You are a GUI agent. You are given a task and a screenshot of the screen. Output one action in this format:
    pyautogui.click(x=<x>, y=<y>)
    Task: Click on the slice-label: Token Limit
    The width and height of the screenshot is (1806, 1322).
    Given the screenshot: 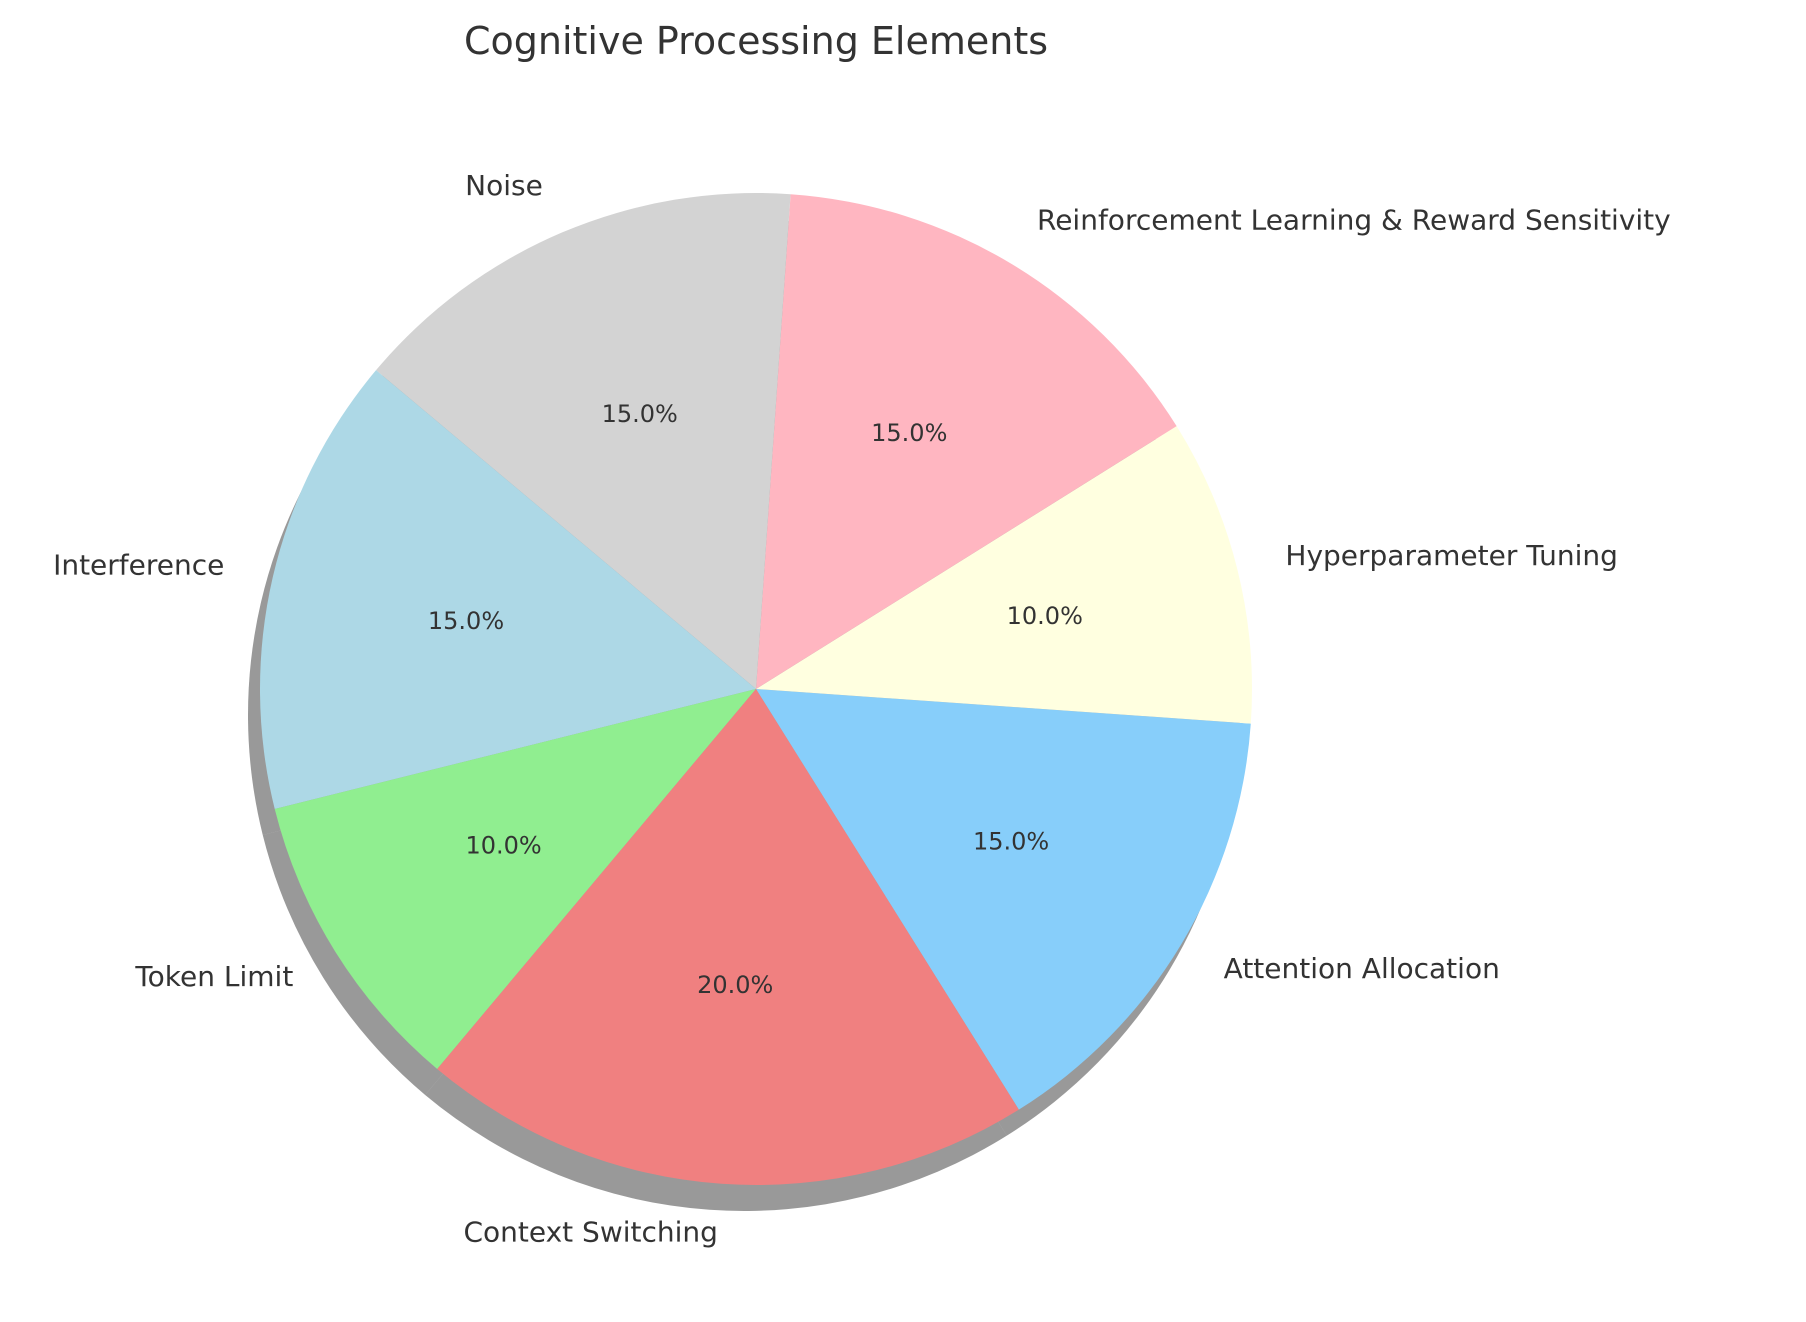 What is the action you would take?
    pyautogui.click(x=213, y=976)
    